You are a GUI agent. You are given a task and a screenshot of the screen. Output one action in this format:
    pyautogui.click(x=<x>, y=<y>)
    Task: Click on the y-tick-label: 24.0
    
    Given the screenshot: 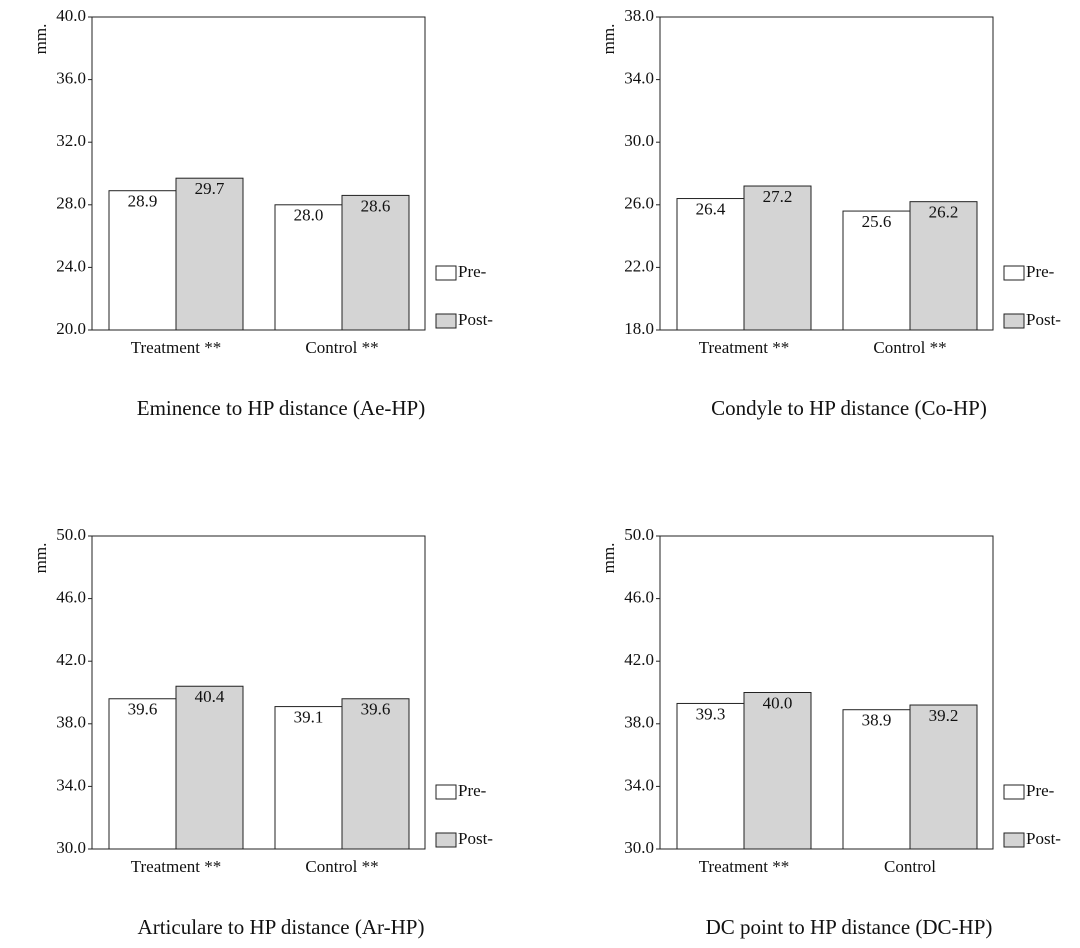 What is the action you would take?
    pyautogui.click(x=71, y=265)
    